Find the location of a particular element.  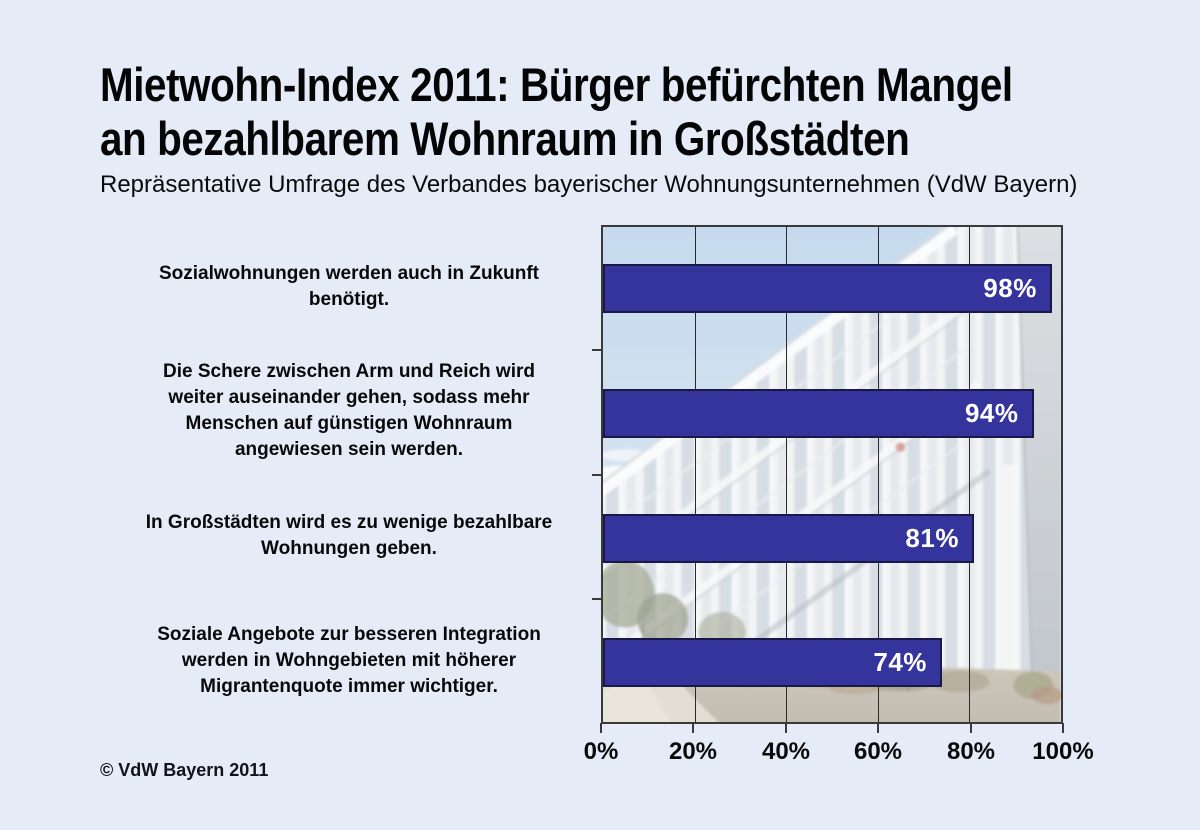

bar-4: 74% is located at coordinates (772, 662).